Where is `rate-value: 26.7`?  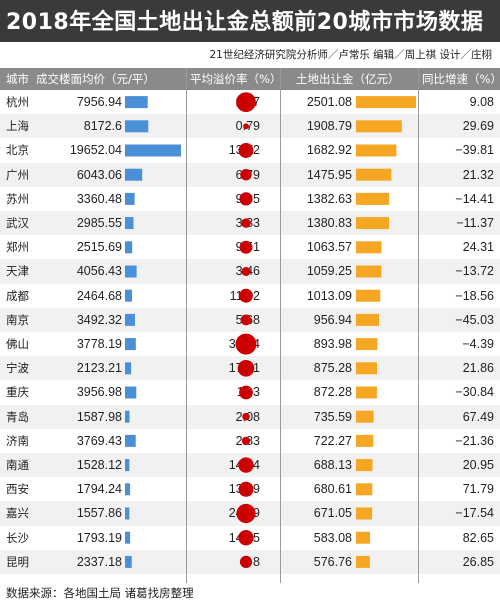
rate-value: 26.7 is located at coordinates (247, 102).